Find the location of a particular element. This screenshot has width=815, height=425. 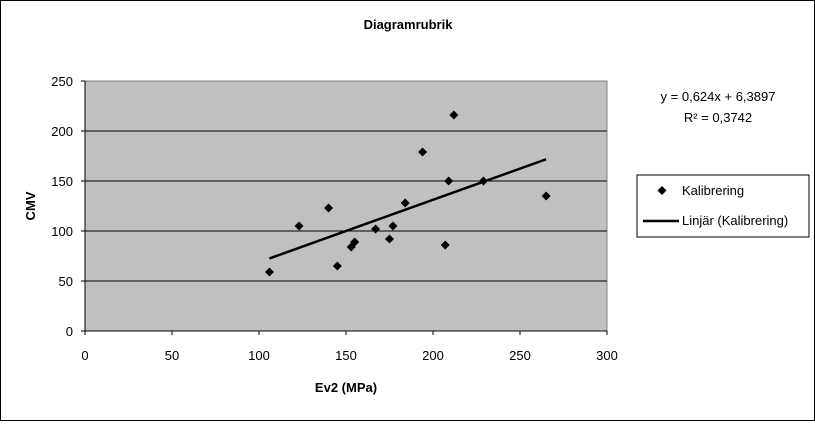

trendline-group is located at coordinates (408, 209).